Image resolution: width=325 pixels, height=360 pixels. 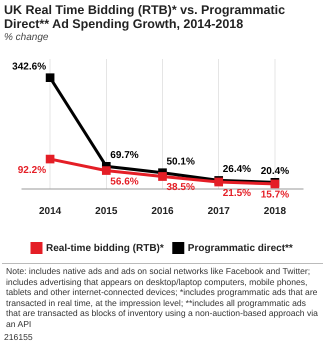 I want to click on x-tick-label: 2015, so click(x=106, y=211).